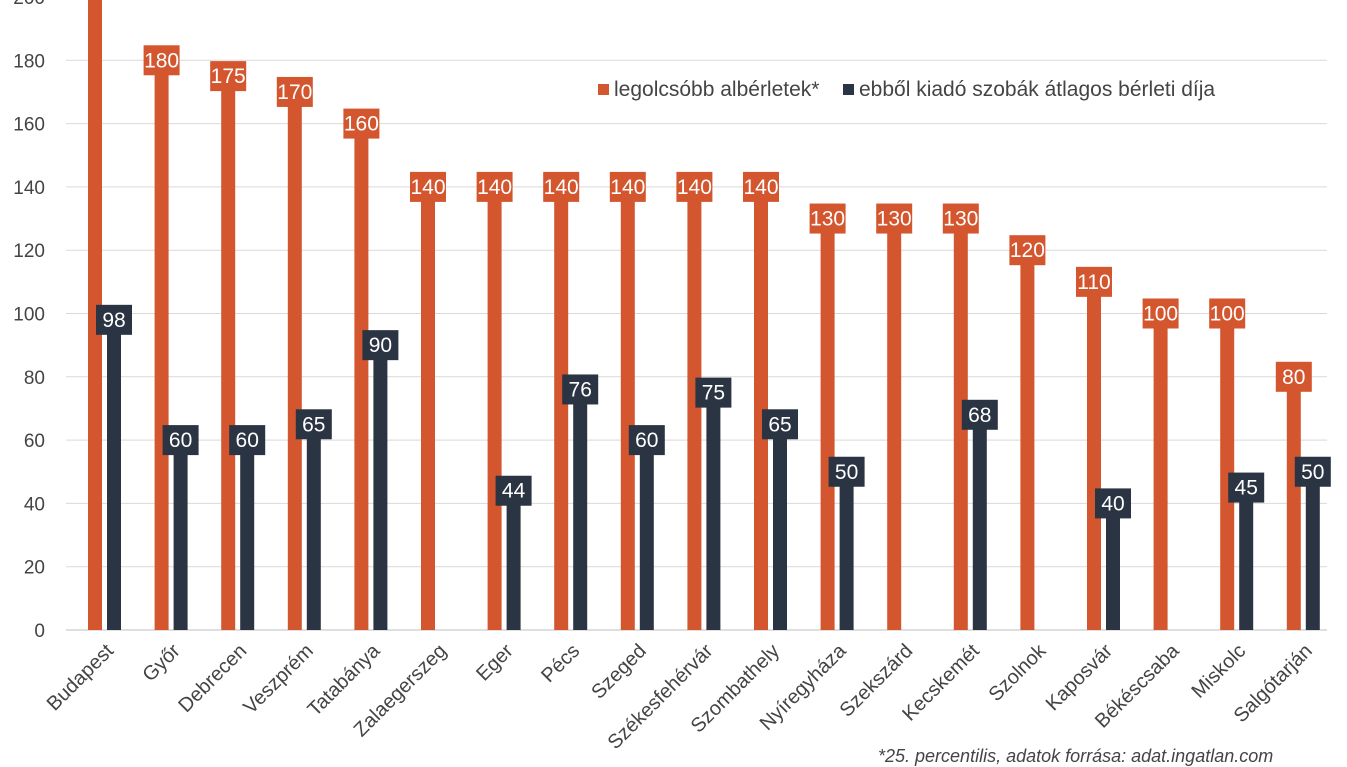 This screenshot has height=767, width=1347. Describe the element at coordinates (29, 315) in the screenshot. I see `y-tick-label: 100` at that location.